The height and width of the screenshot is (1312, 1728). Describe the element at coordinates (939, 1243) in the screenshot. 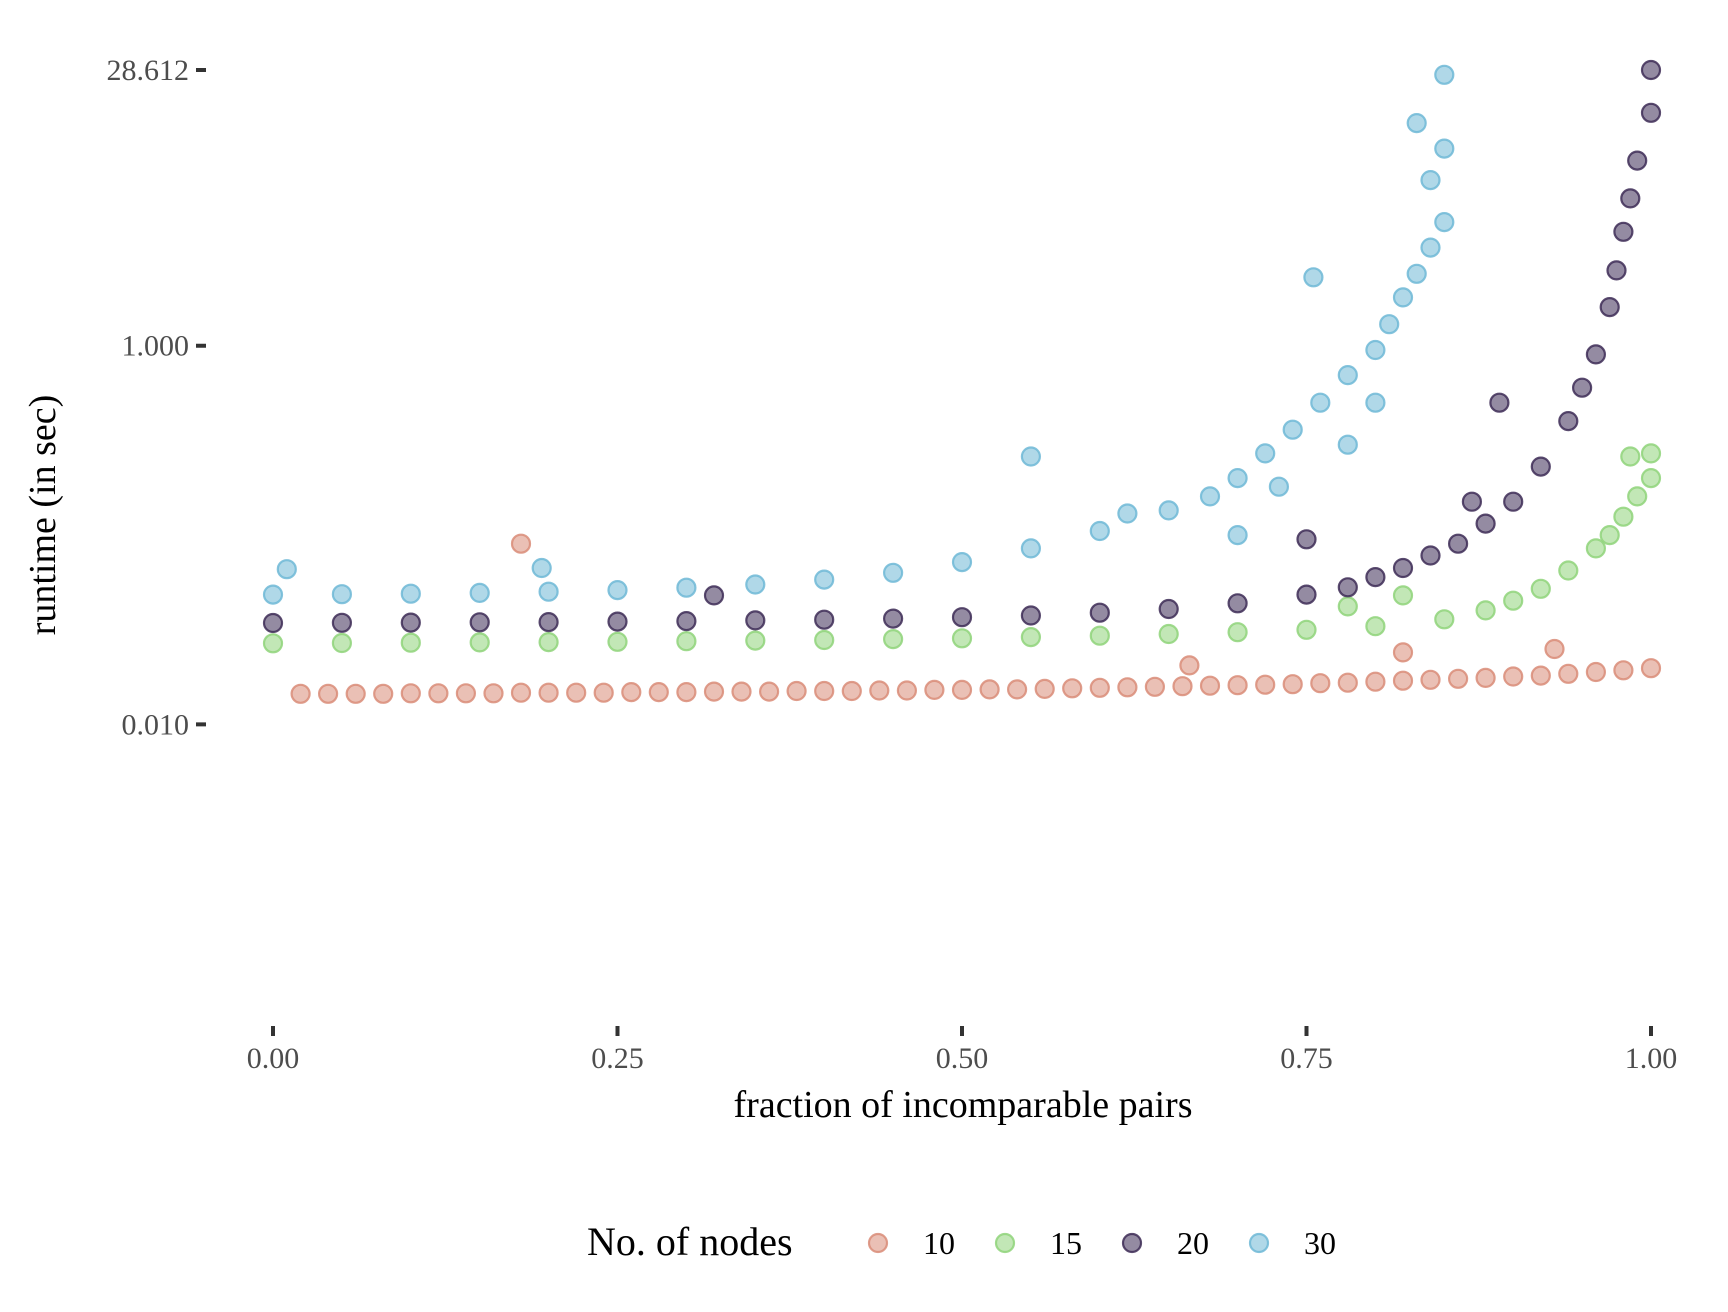

I see `legend-label-10: 10` at that location.